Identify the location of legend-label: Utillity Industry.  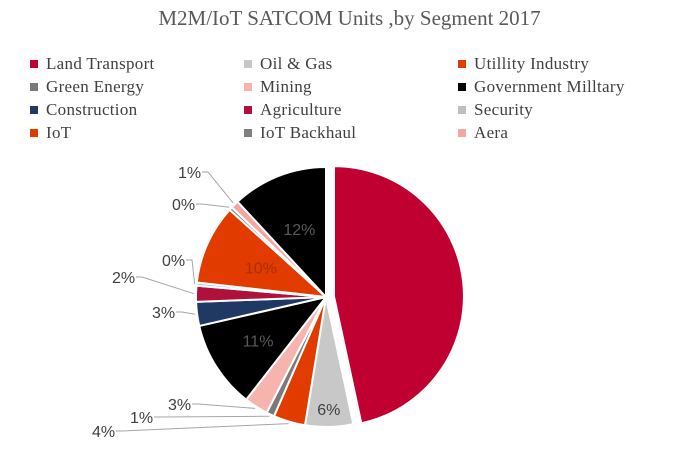
(532, 63).